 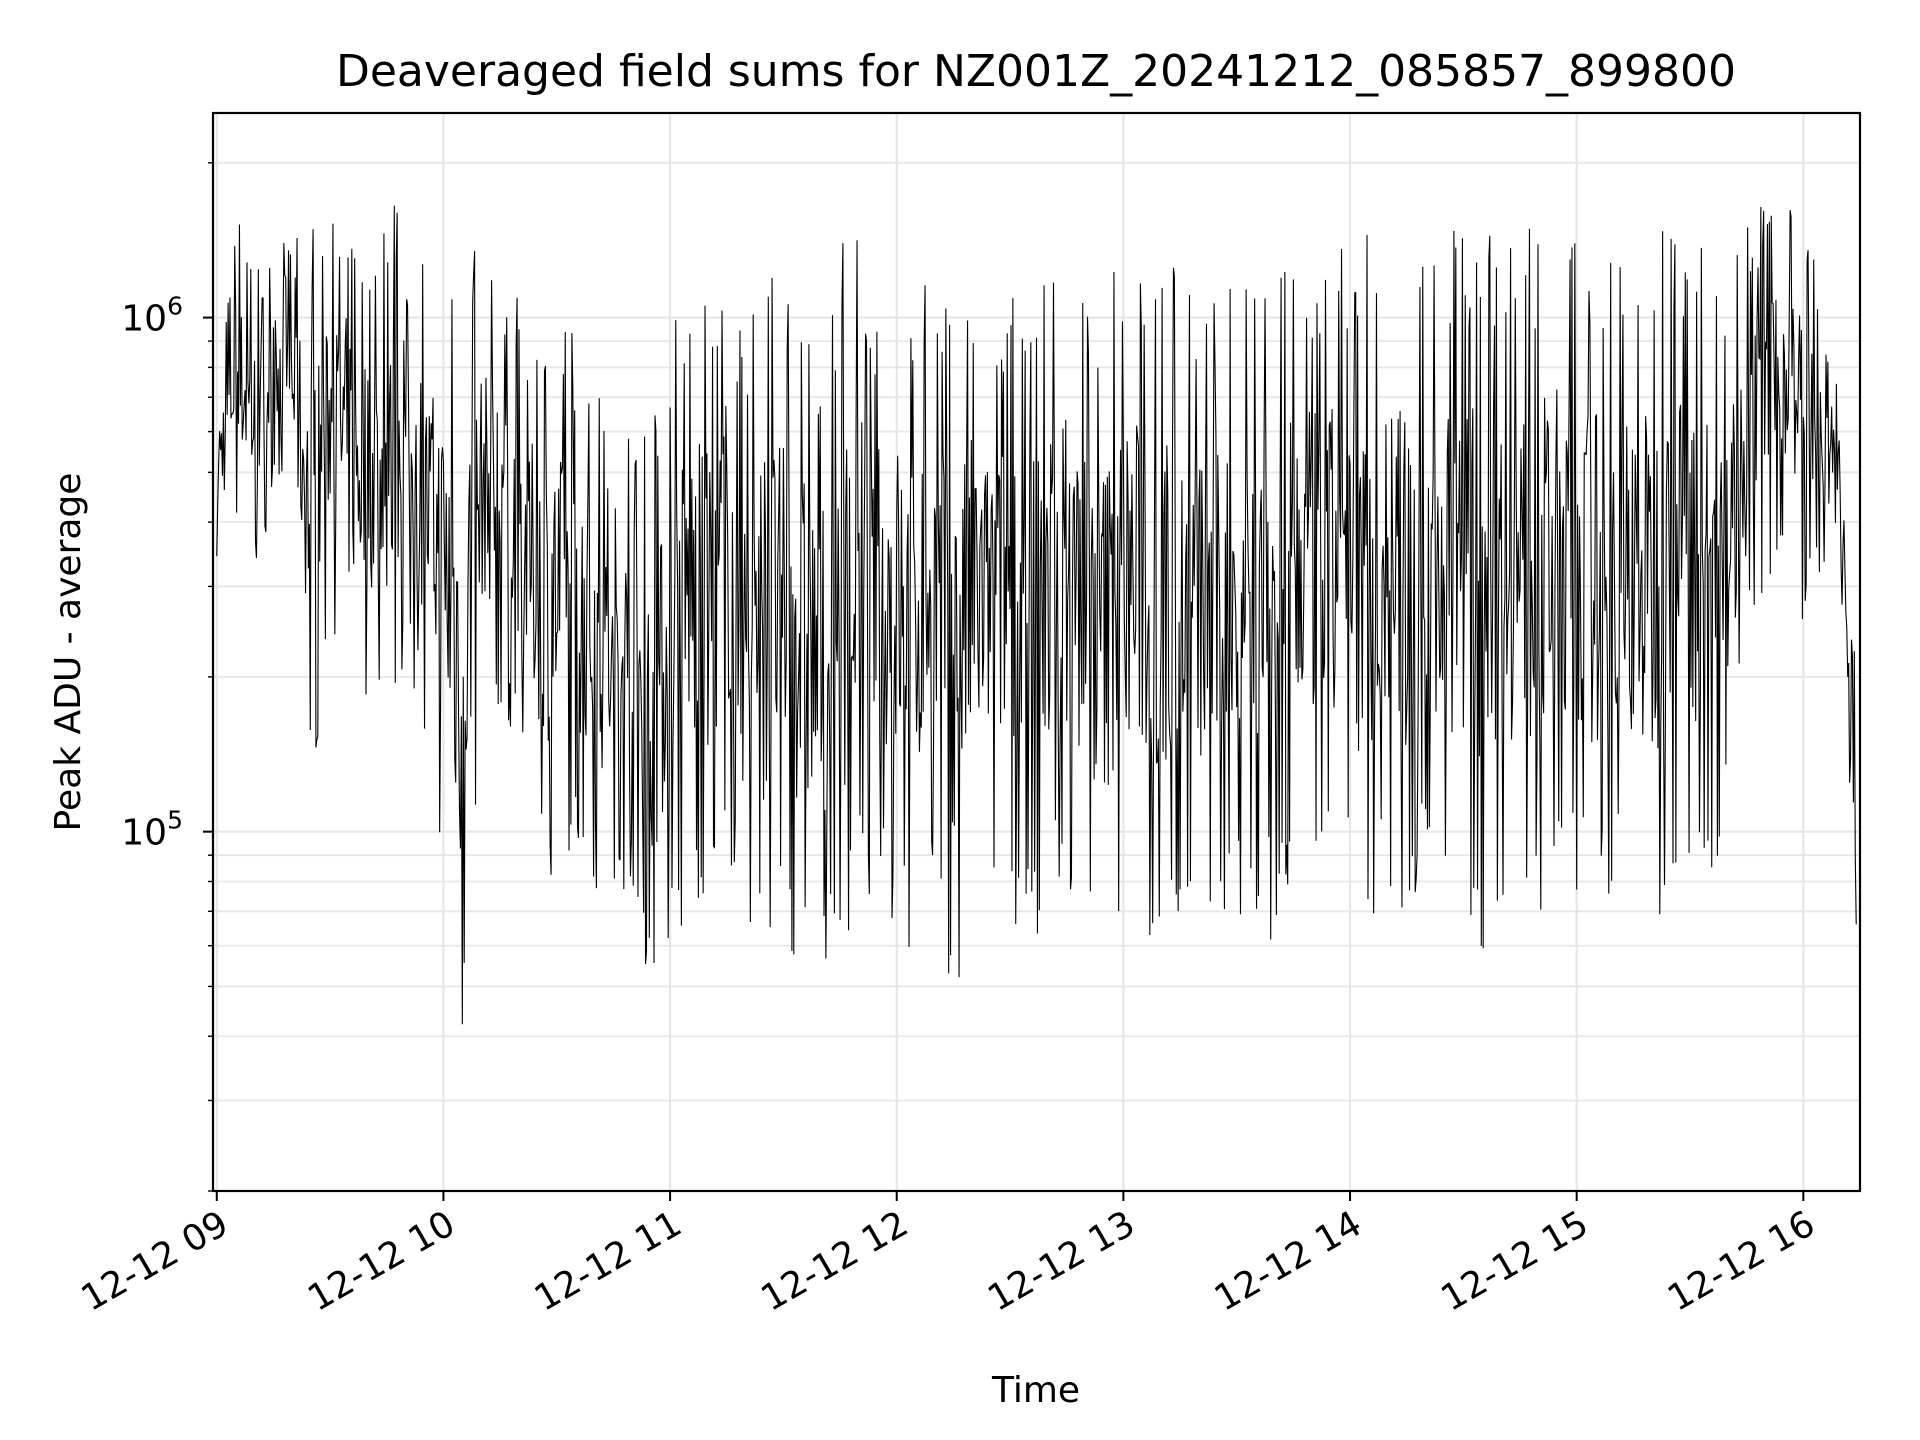 What do you see at coordinates (175, 306) in the screenshot?
I see `y-tick-exponent: 6` at bounding box center [175, 306].